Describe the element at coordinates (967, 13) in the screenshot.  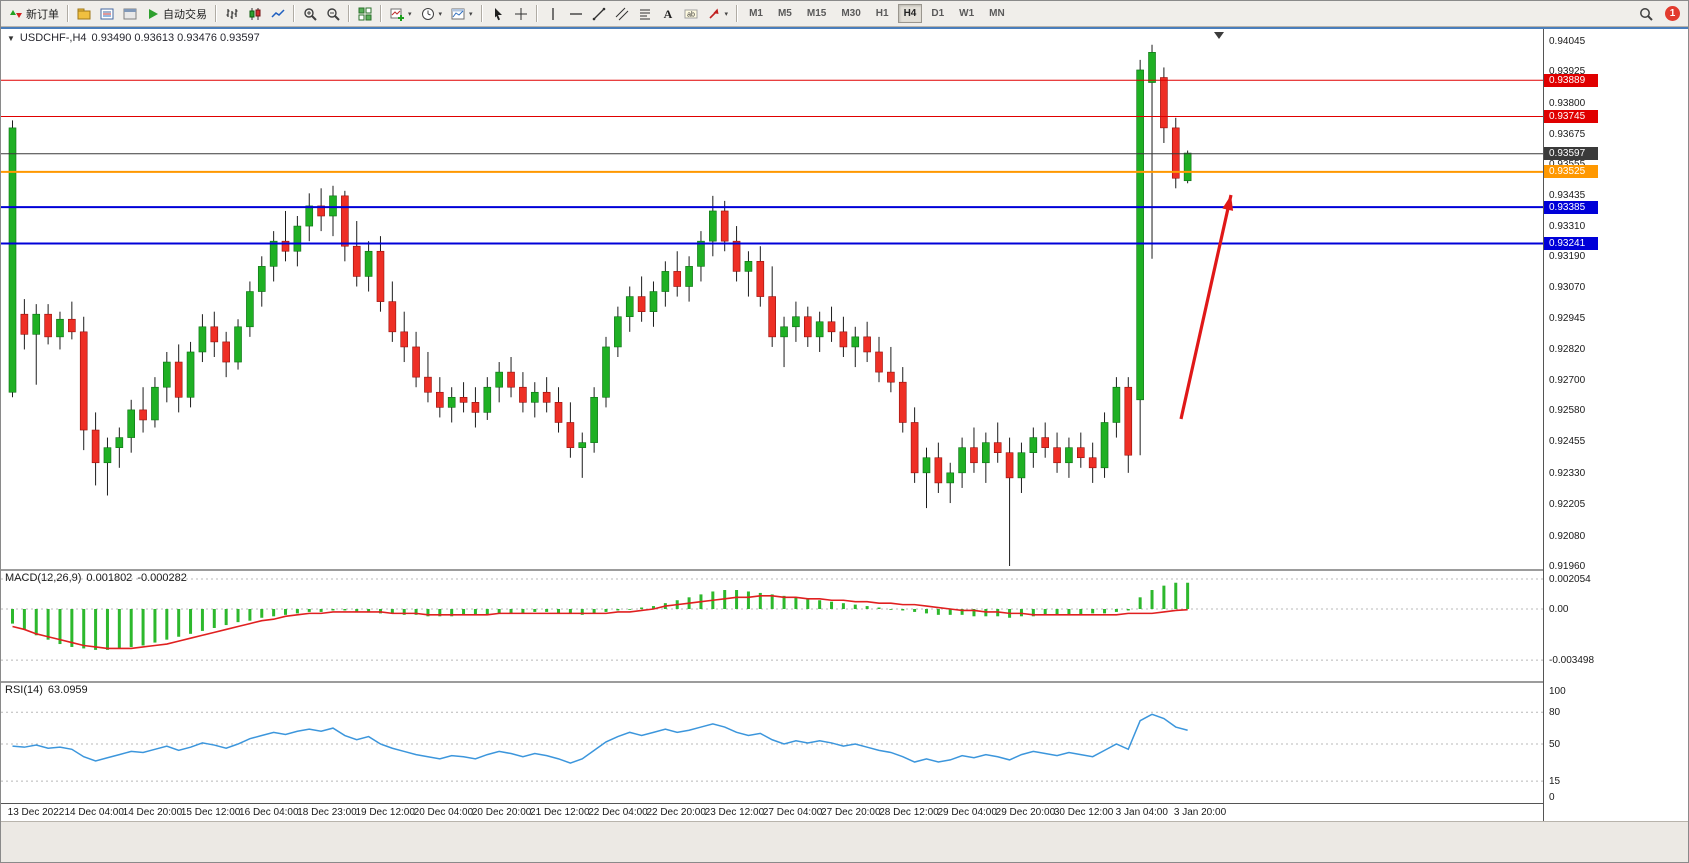
I see `timeframe-button-W1: W1` at that location.